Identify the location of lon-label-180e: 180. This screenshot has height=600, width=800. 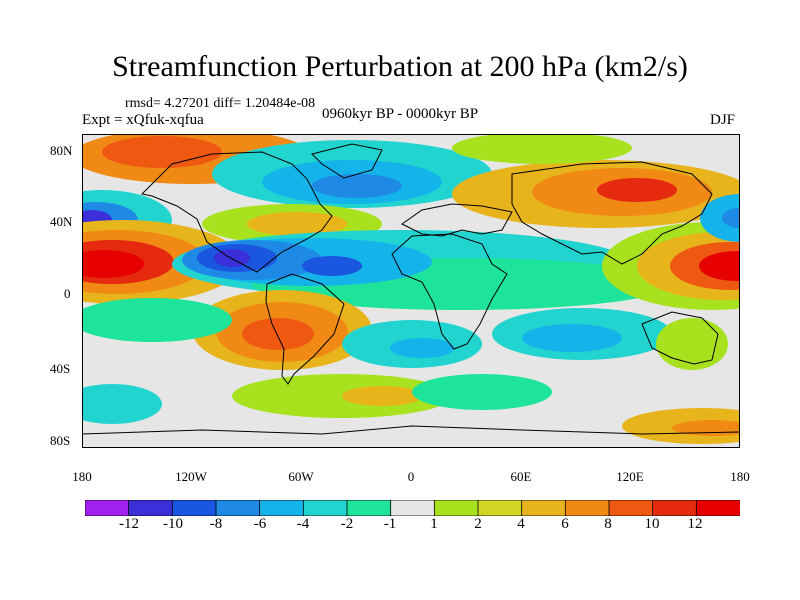
(740, 476).